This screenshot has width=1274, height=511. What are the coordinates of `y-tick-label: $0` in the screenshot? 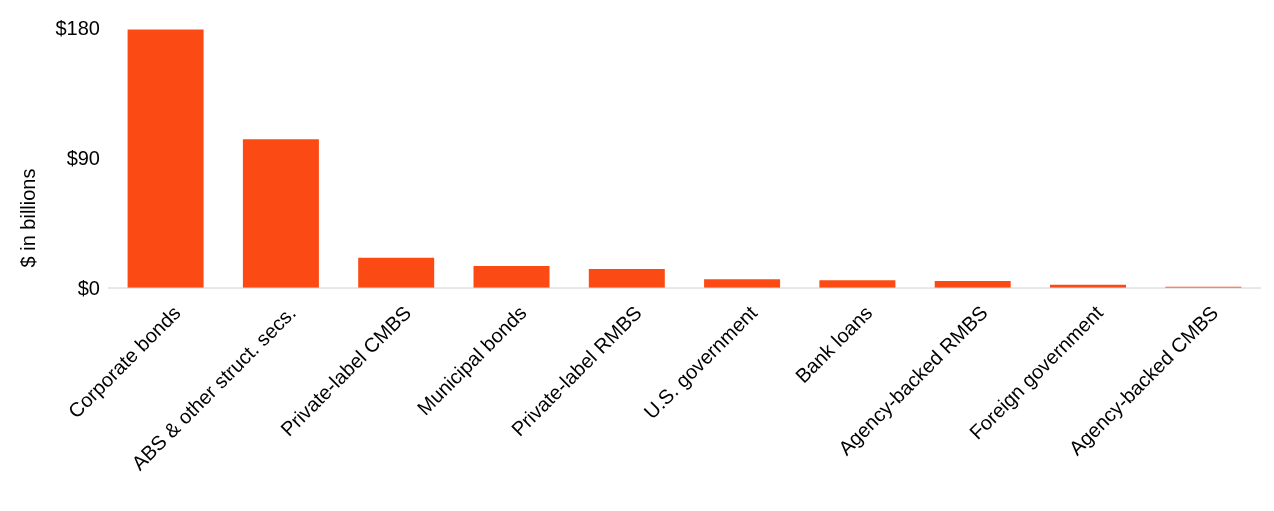 It's located at (88, 288).